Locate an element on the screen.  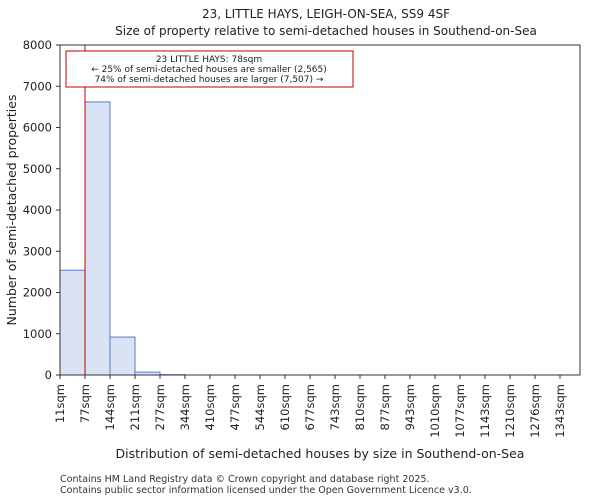
x-tick-label: 544sqm is located at coordinates (260, 407).